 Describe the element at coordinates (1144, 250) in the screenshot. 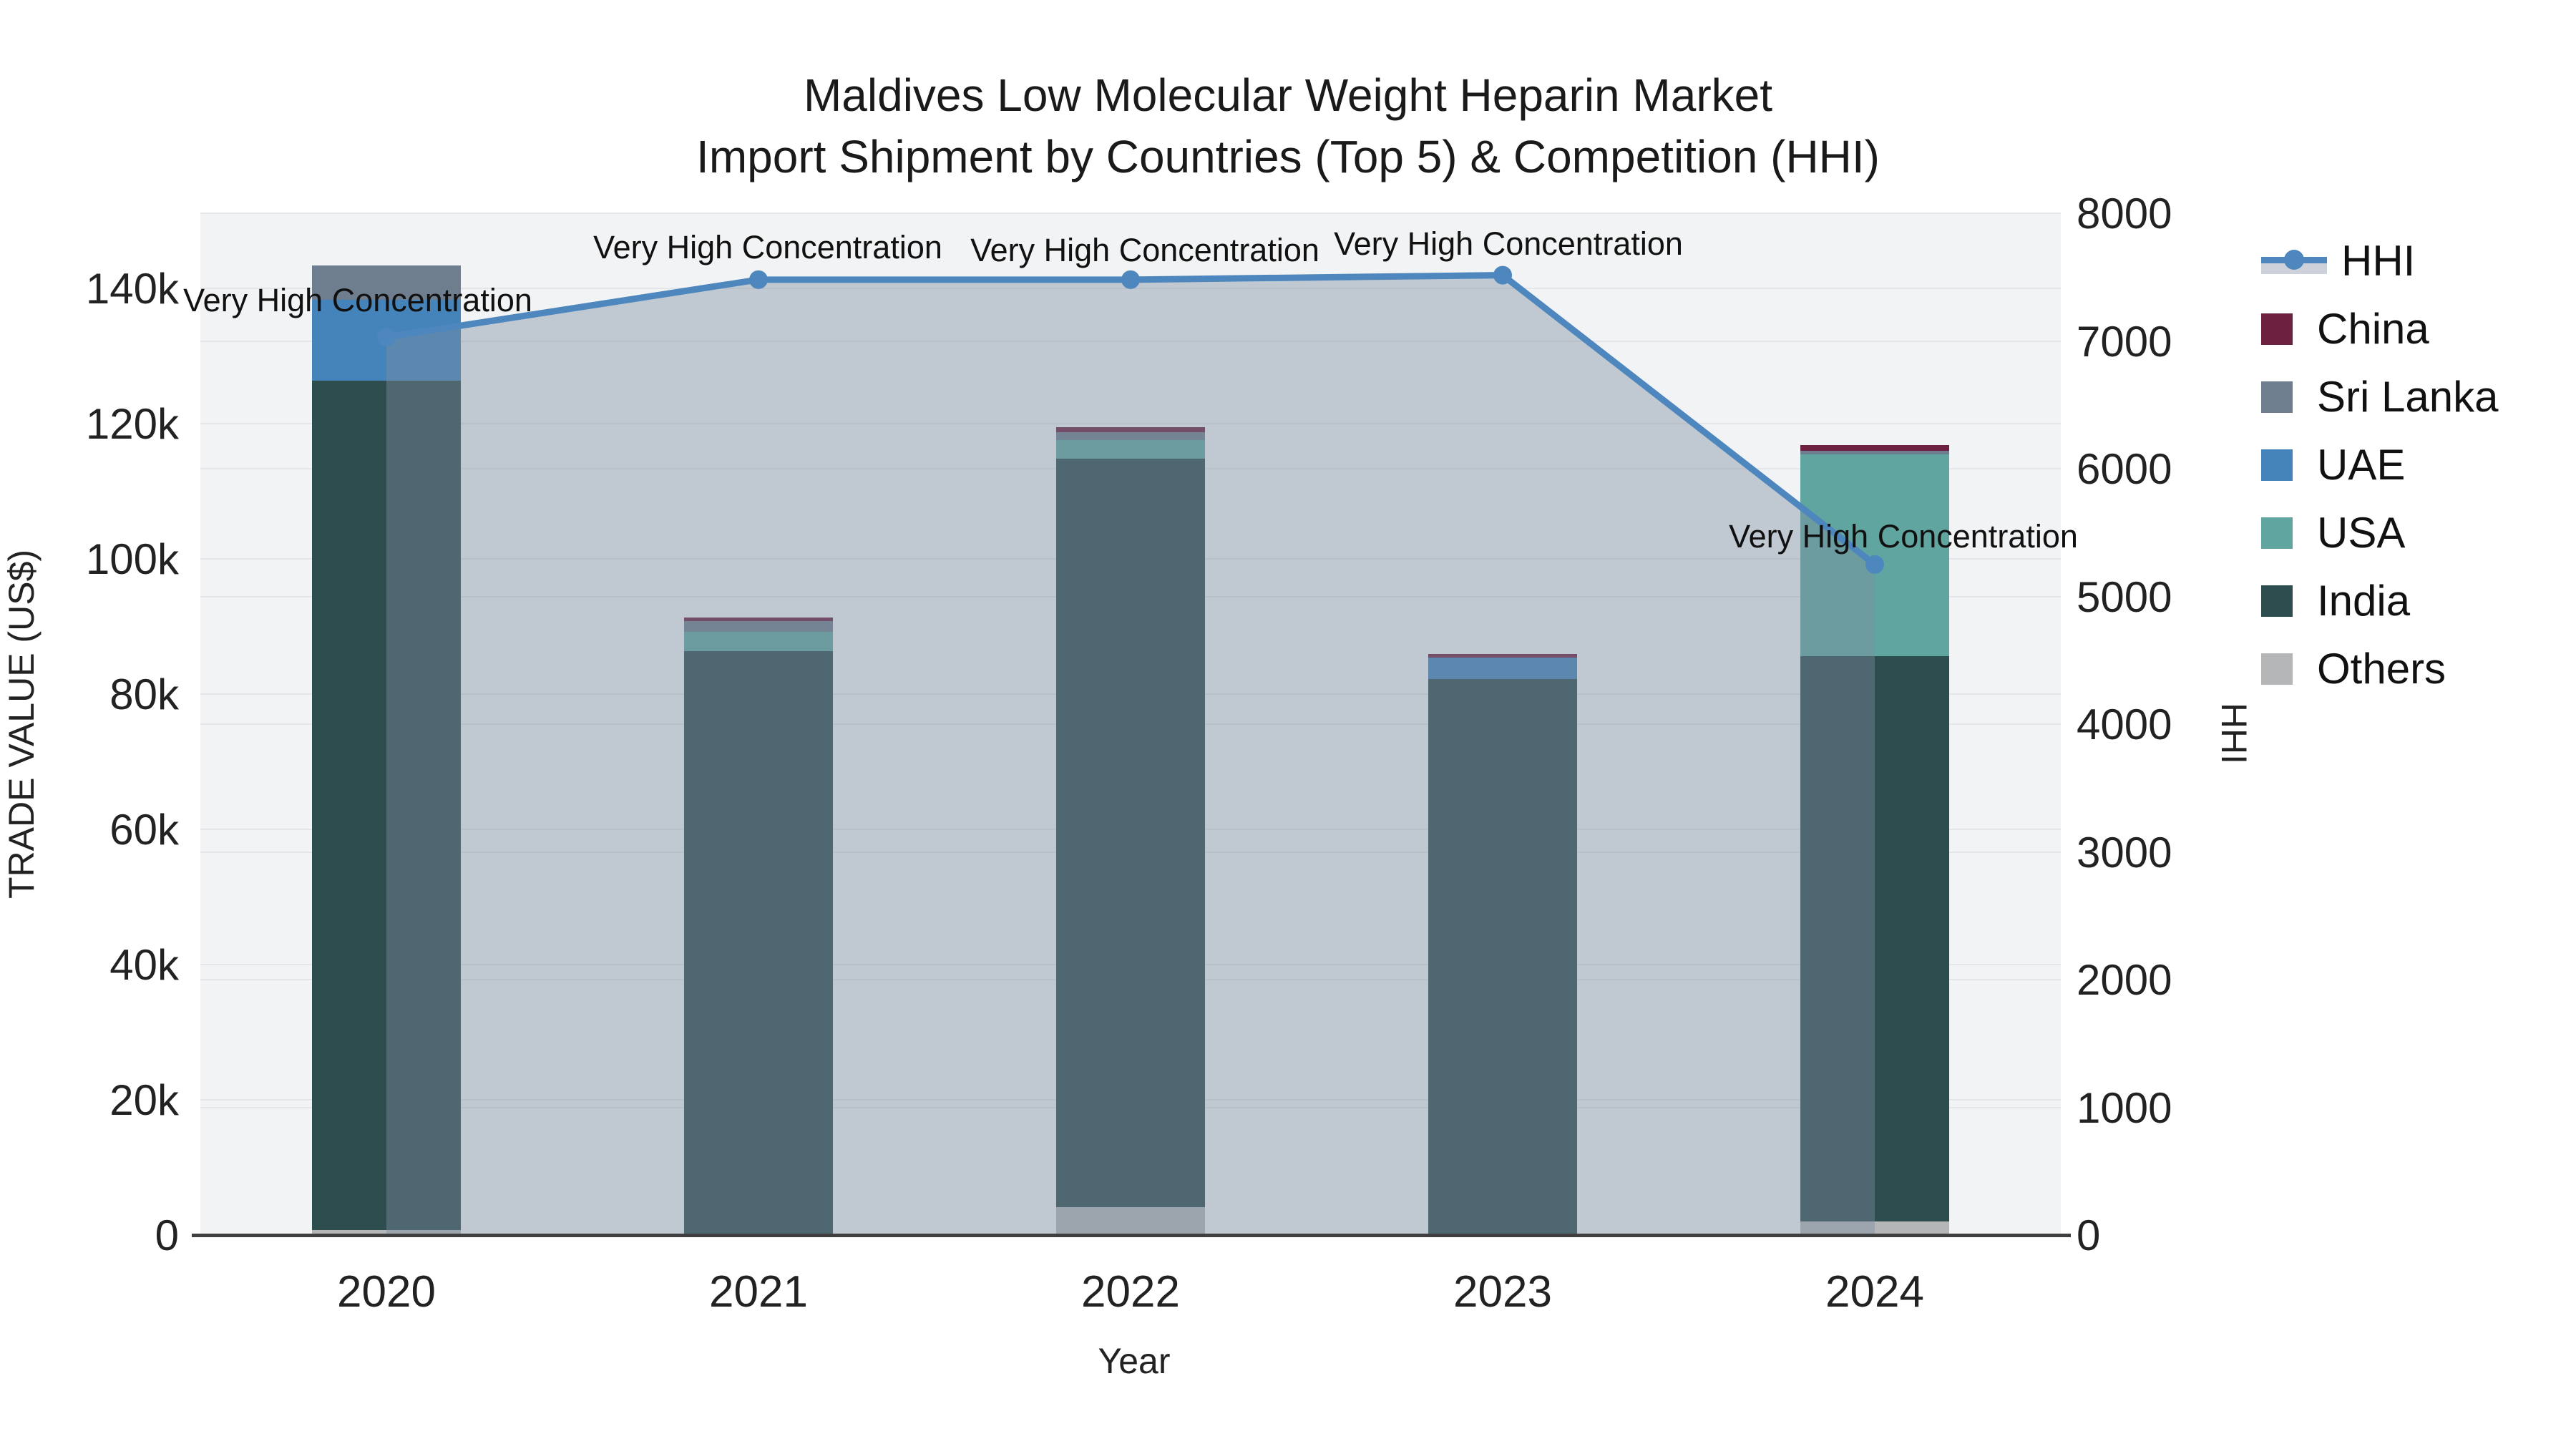

I see `annotation-2022: Very High Concentration` at that location.